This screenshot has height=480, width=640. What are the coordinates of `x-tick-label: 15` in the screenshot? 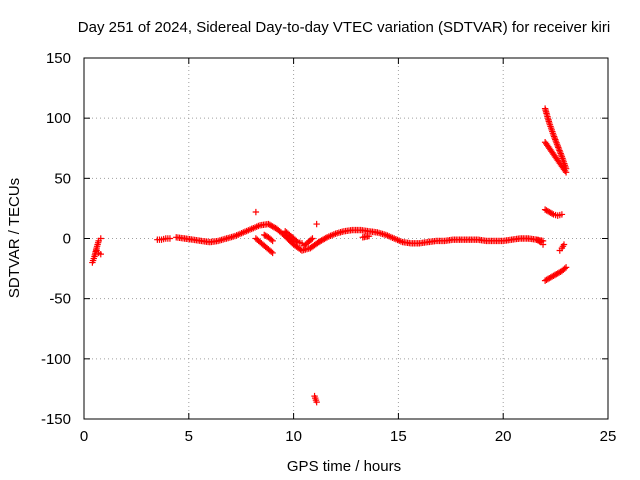 It's located at (398, 436).